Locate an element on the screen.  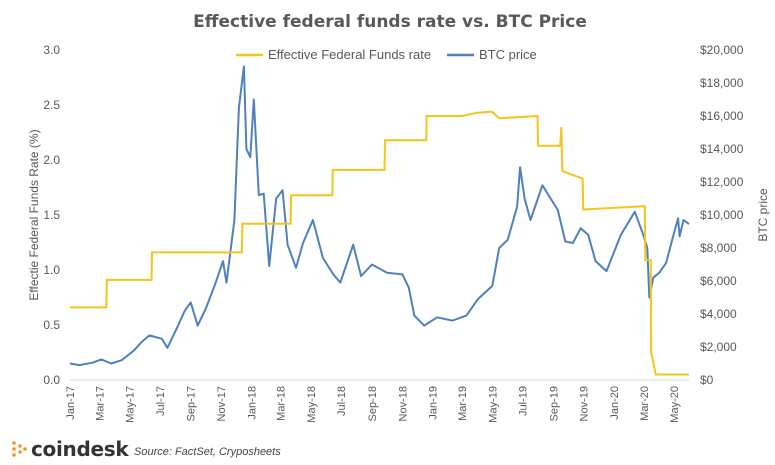
y-right-tick-label: $10,000 is located at coordinates (722, 215).